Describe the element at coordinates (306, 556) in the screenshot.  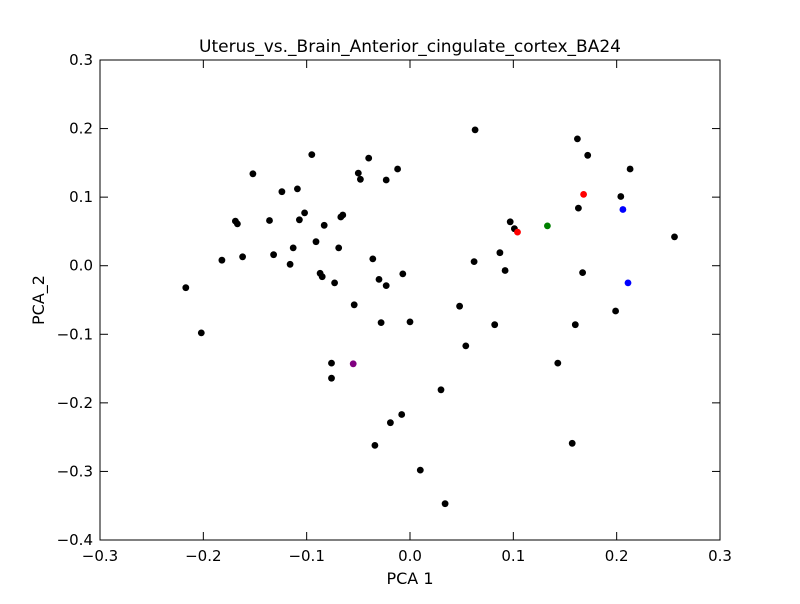
I see `x-tick-label: −0.1` at that location.